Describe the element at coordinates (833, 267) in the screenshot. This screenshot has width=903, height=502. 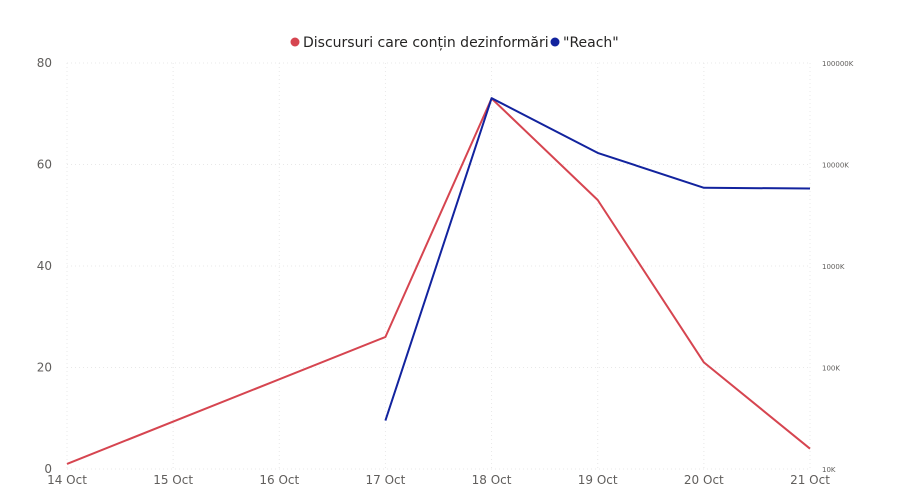
I see `right-tick-label: 1000K` at that location.